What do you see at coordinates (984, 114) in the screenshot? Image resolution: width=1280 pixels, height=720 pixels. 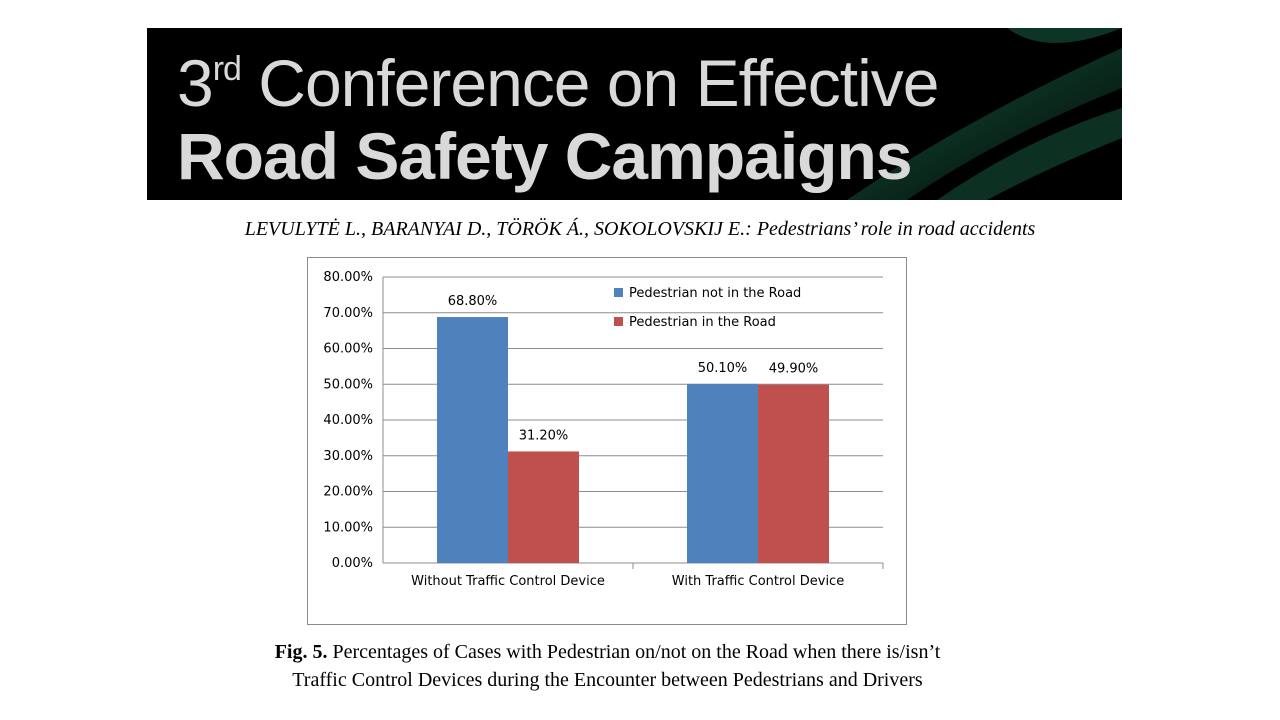 I see `banner-swoosh-graphic` at bounding box center [984, 114].